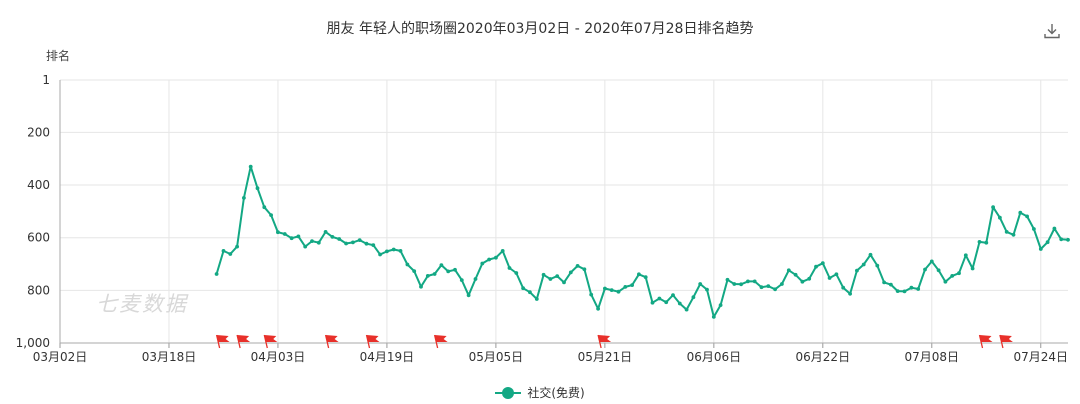  What do you see at coordinates (46, 80) in the screenshot?
I see `y-tick-label: 1` at bounding box center [46, 80].